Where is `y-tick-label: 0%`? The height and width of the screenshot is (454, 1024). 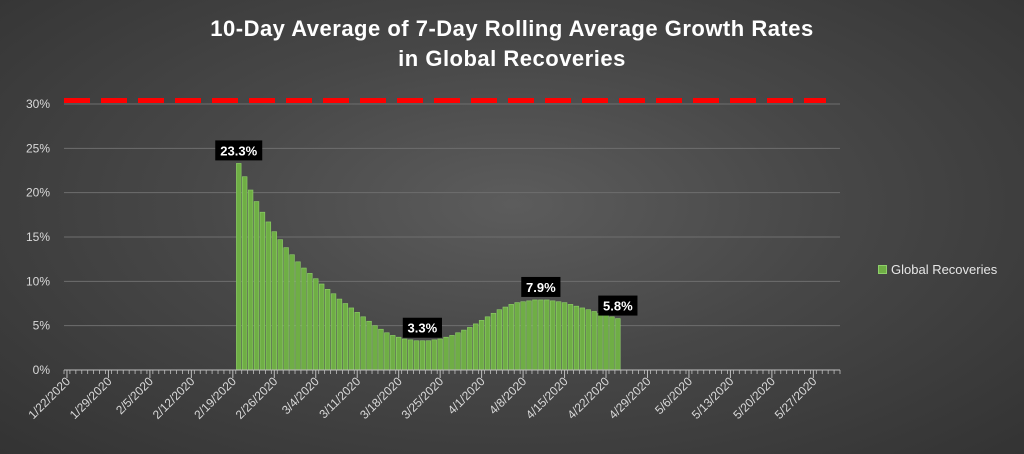
y-tick-label: 0% is located at coordinates (42, 370).